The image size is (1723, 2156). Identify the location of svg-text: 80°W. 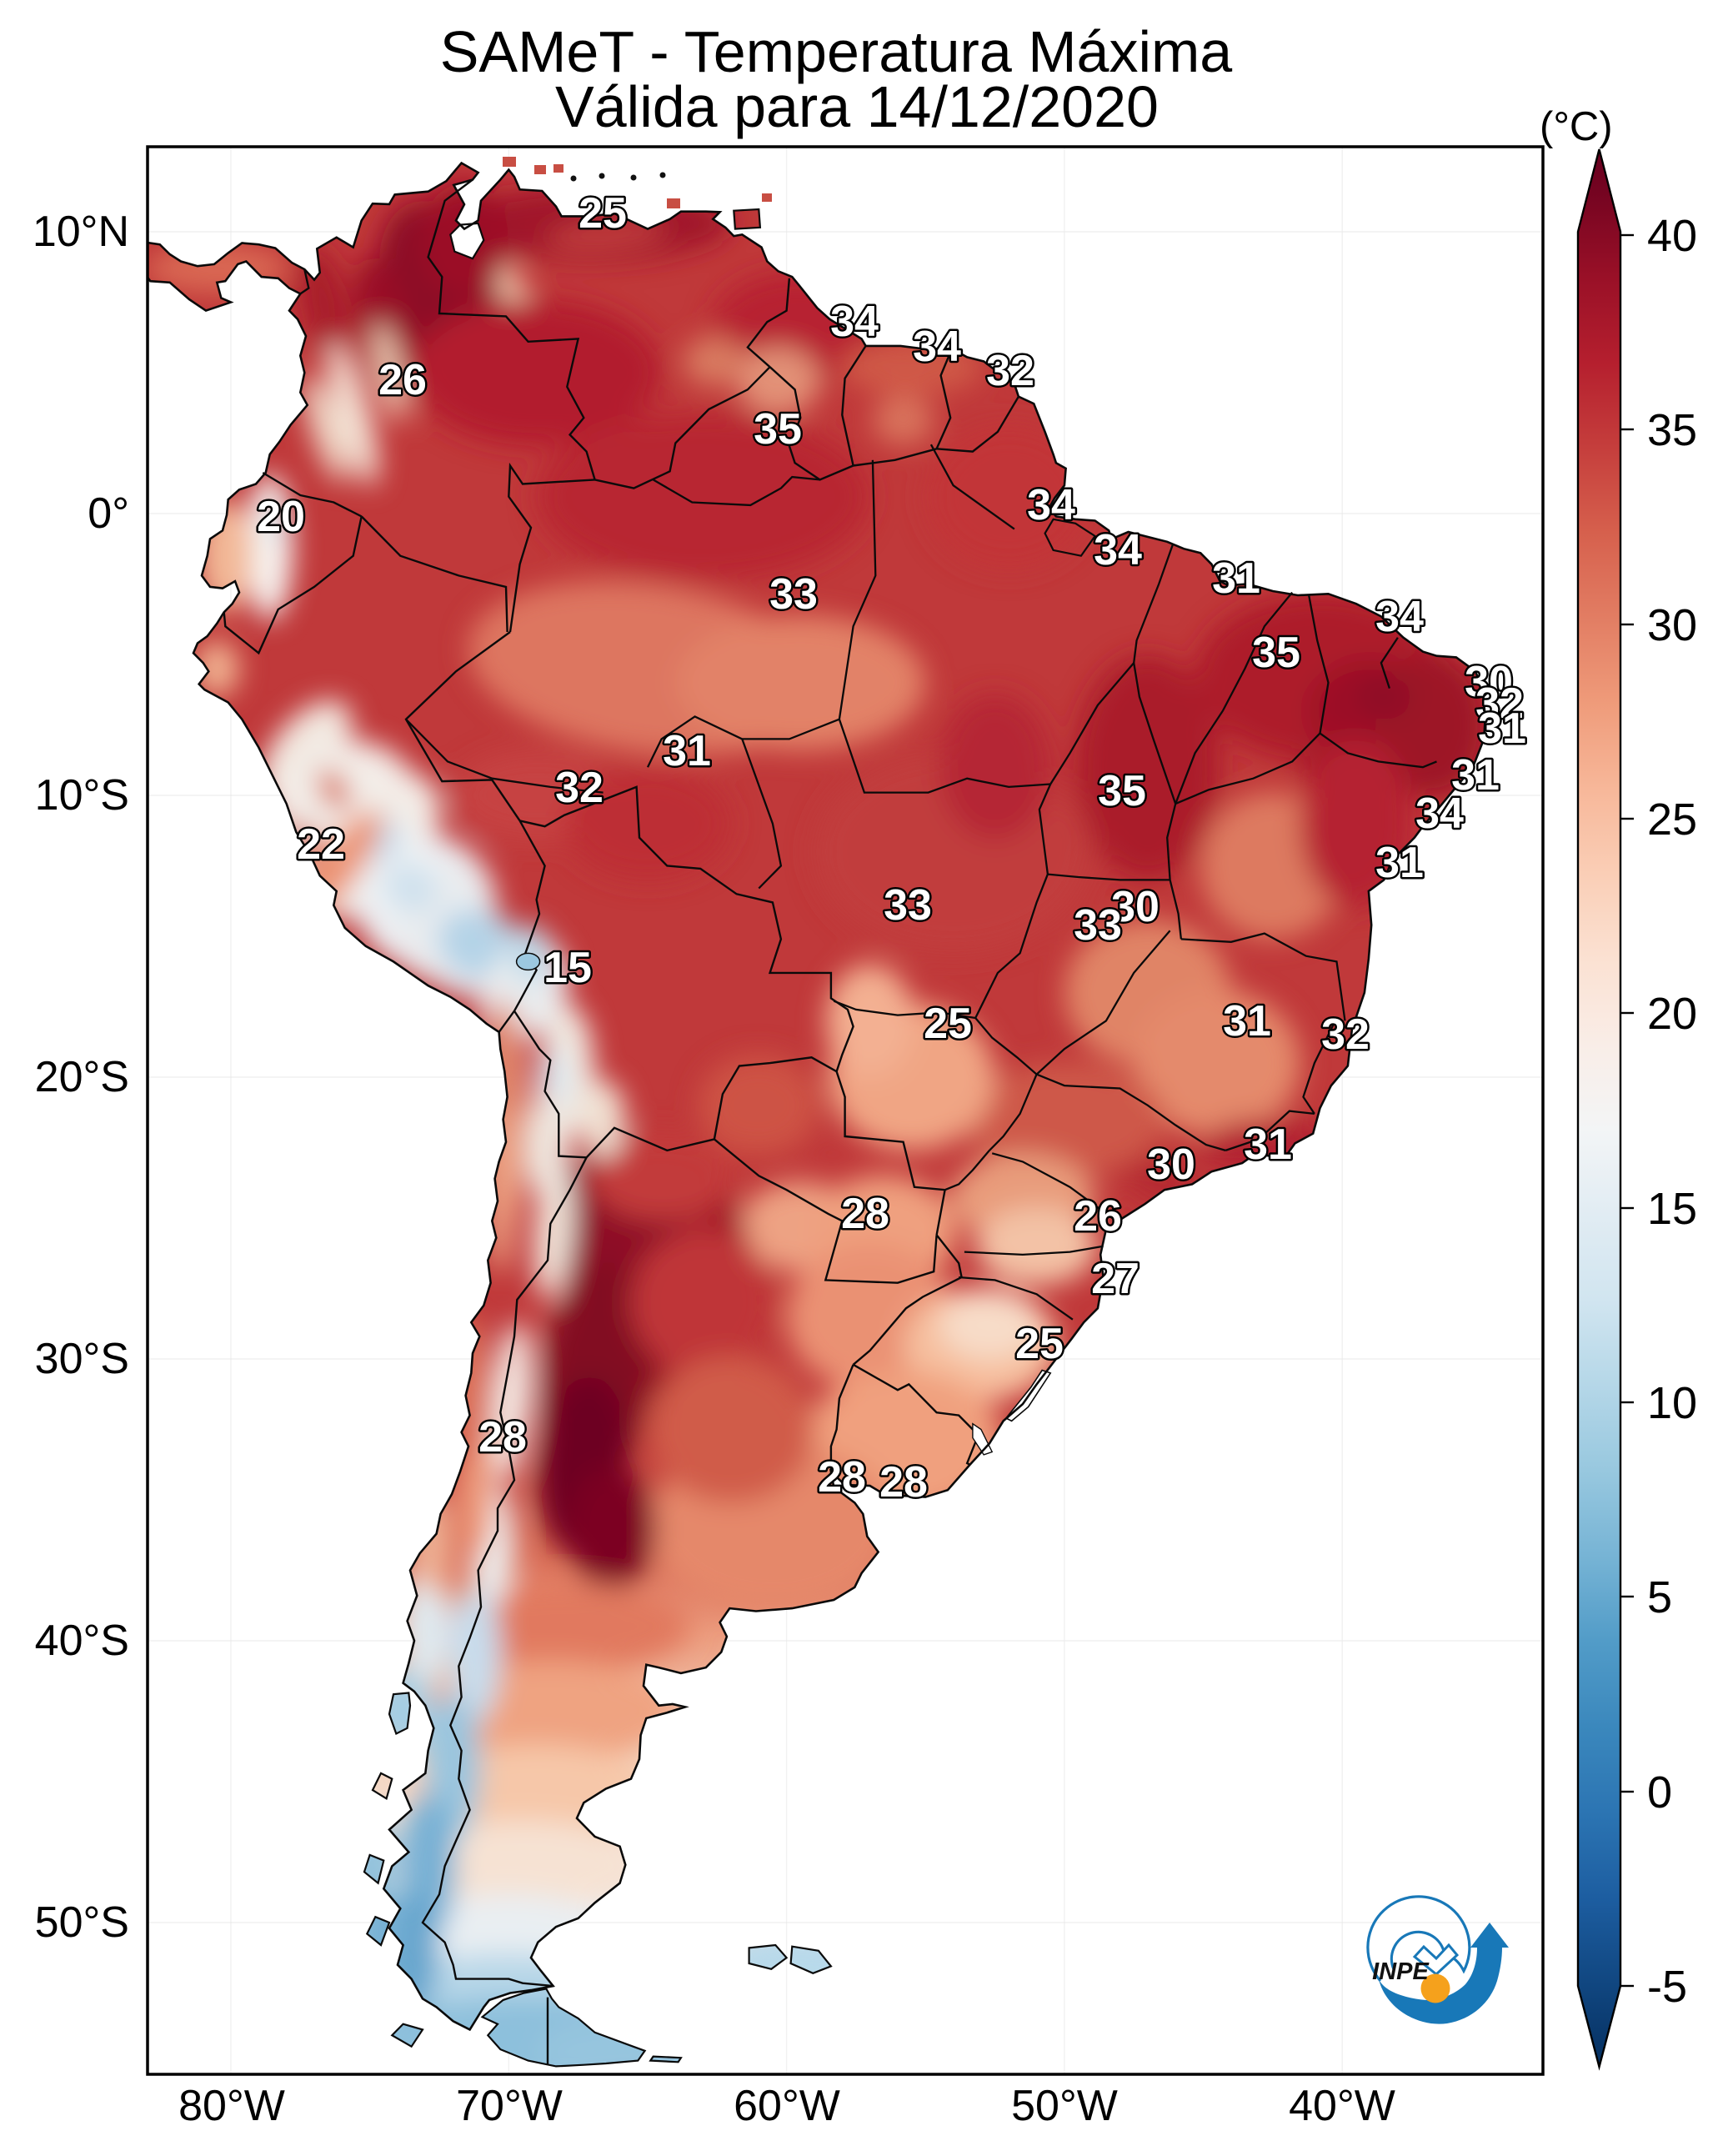
(231, 2106).